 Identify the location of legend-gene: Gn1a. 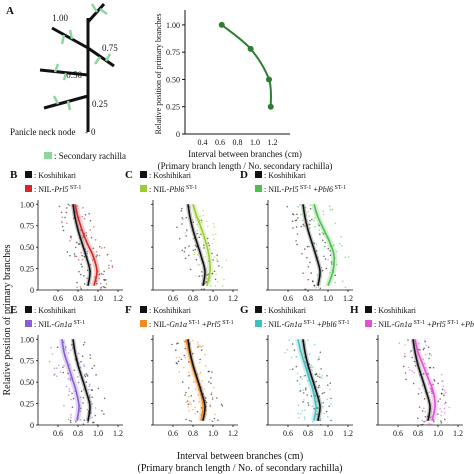
(63, 324).